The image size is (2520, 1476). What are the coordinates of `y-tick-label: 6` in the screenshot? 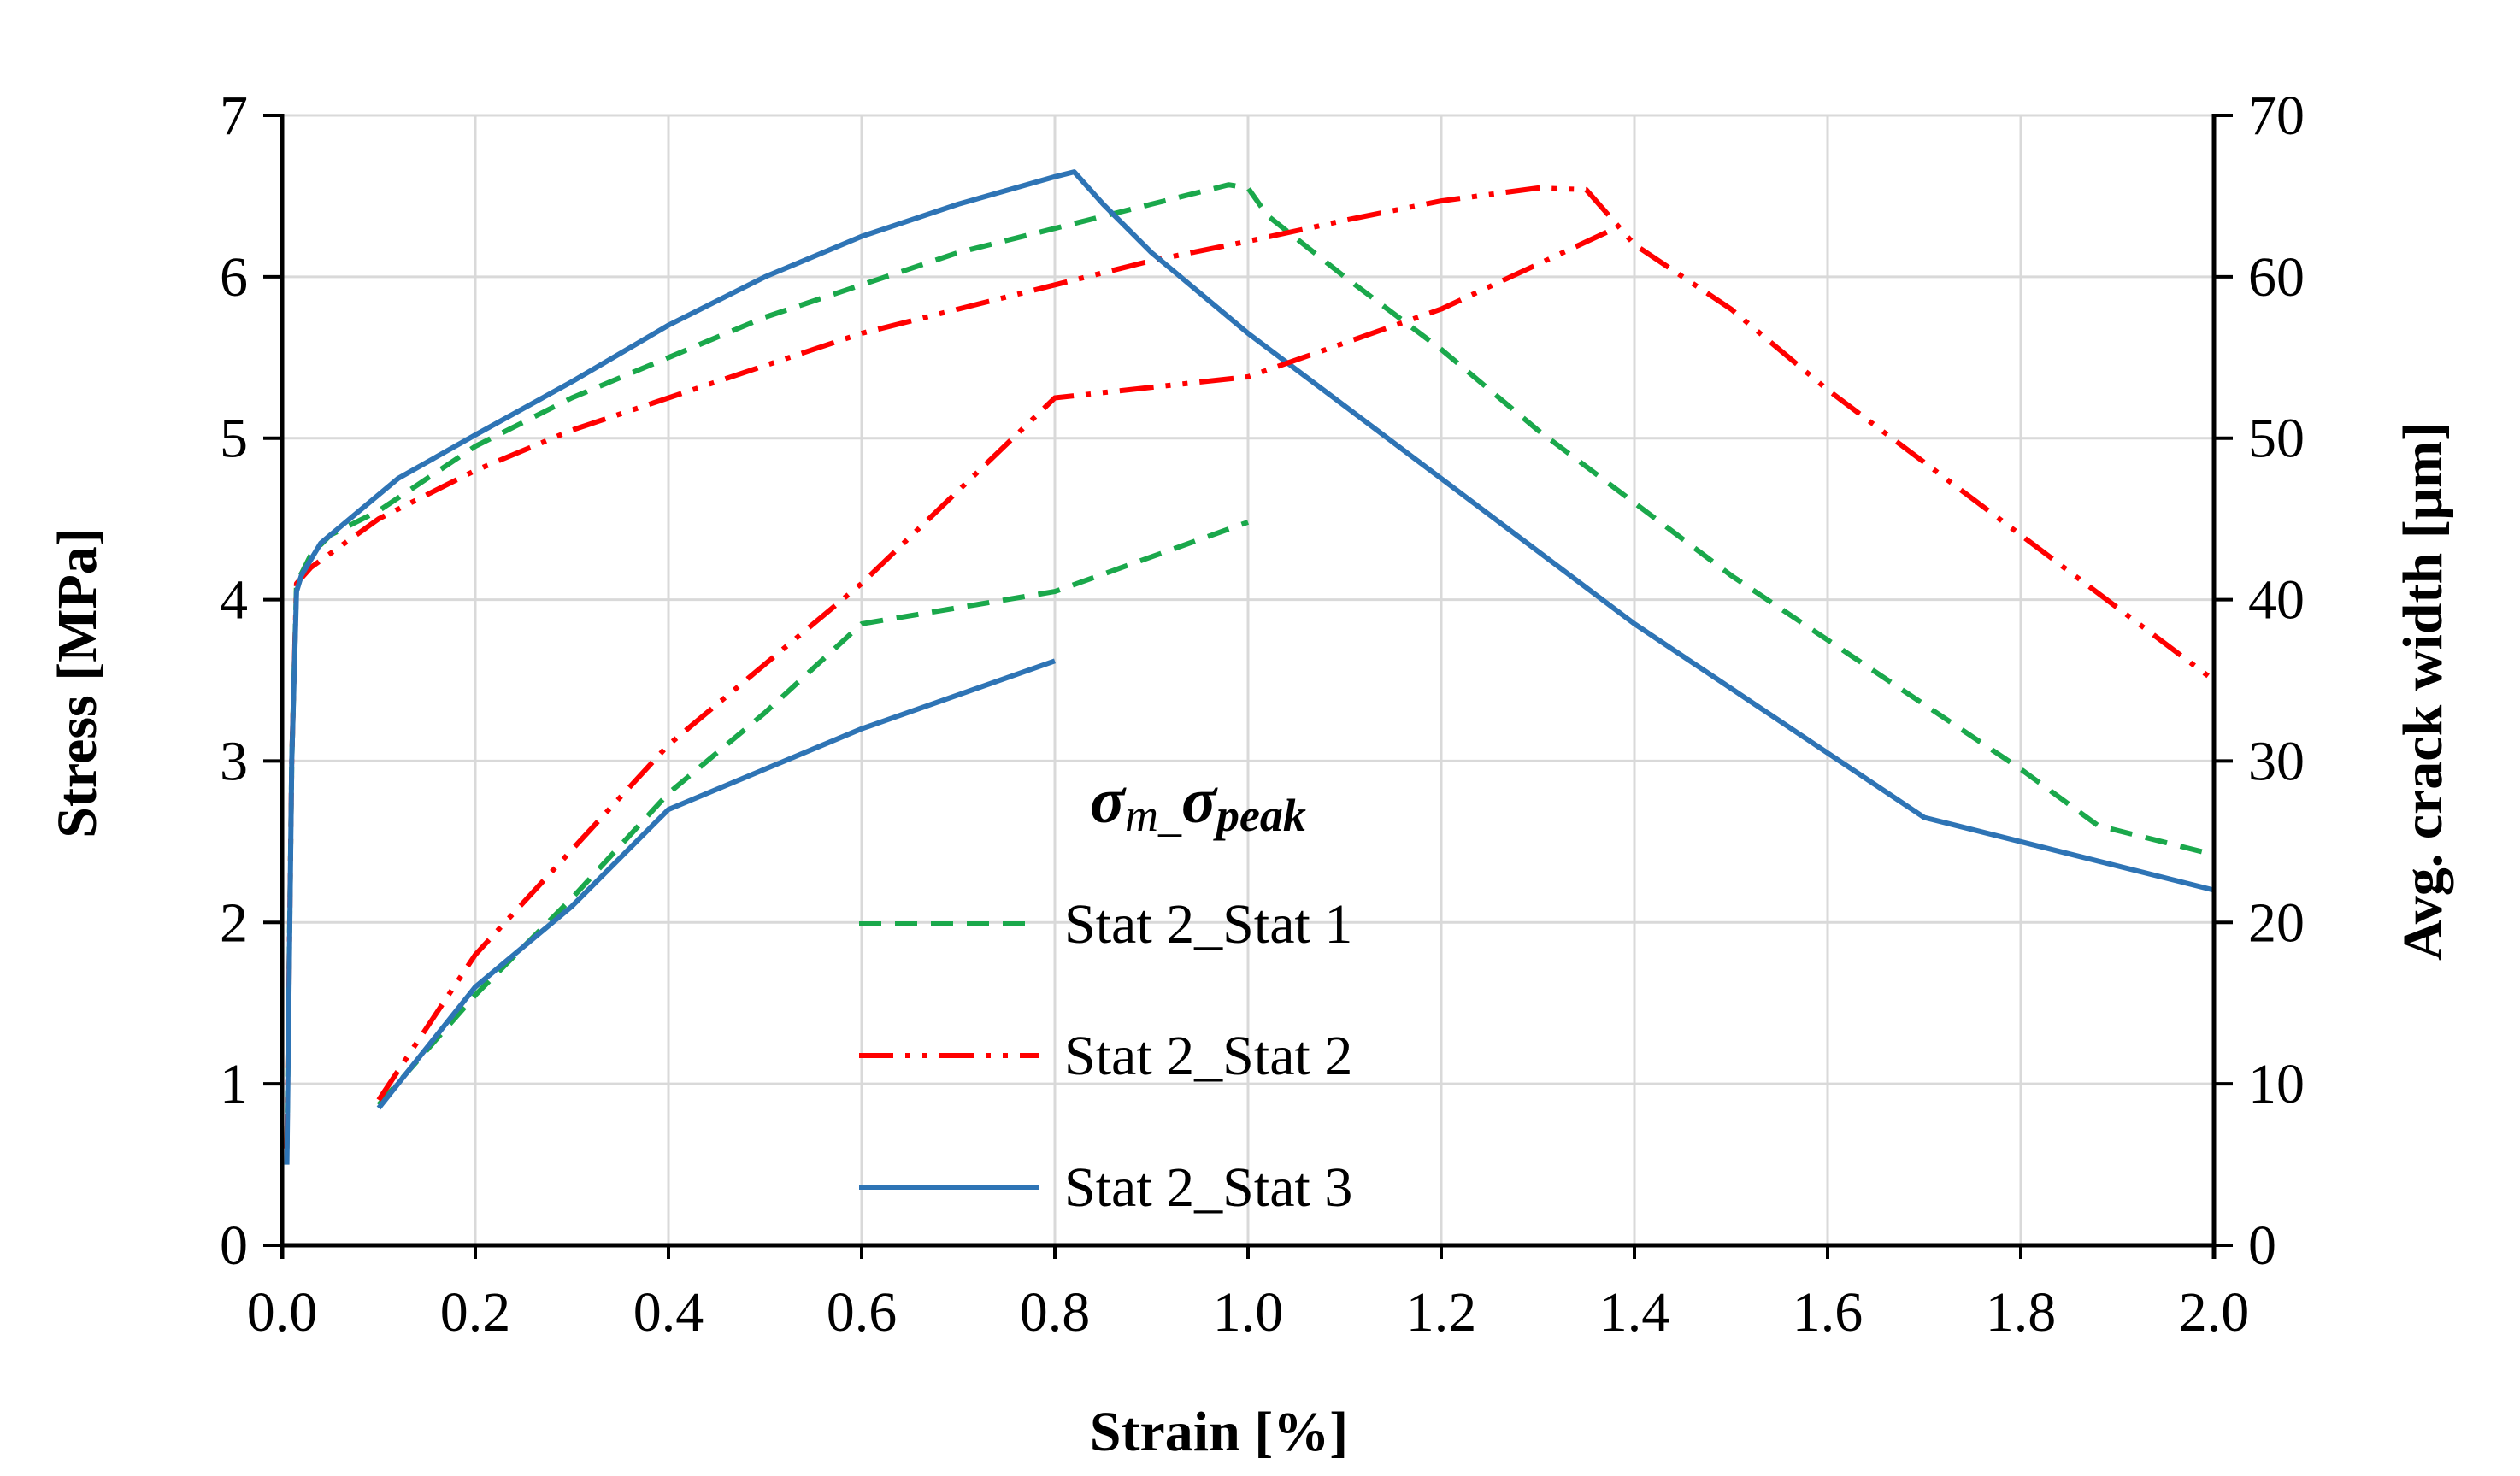 It's located at (234, 277).